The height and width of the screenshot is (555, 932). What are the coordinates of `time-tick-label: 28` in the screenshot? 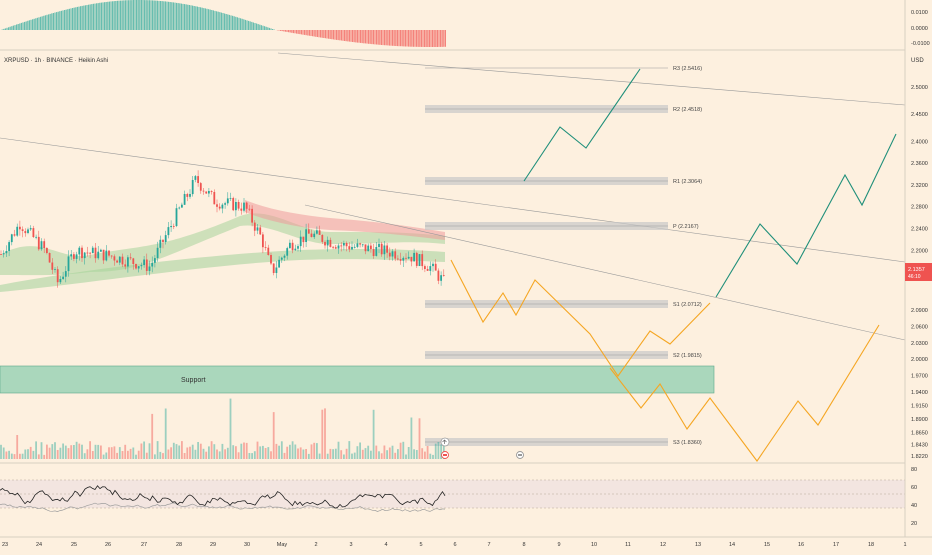 It's located at (179, 545).